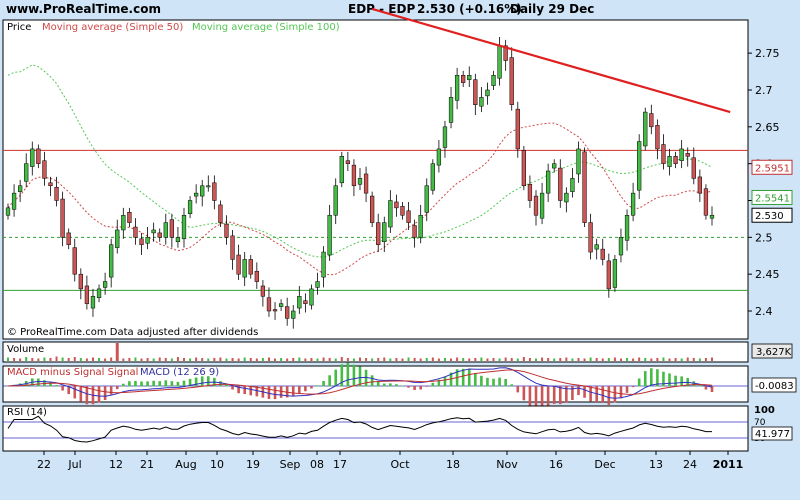 This screenshot has width=800, height=500. What do you see at coordinates (551, 60) in the screenshot?
I see `resistance-trendline` at bounding box center [551, 60].